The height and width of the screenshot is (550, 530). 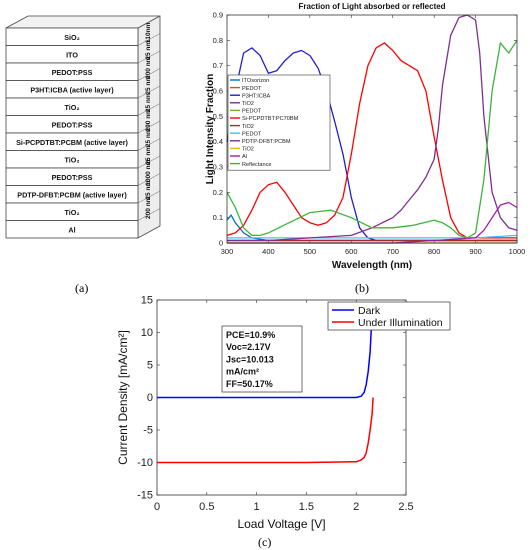 What do you see at coordinates (244, 157) in the screenshot?
I see `legend-label: Al` at bounding box center [244, 157].